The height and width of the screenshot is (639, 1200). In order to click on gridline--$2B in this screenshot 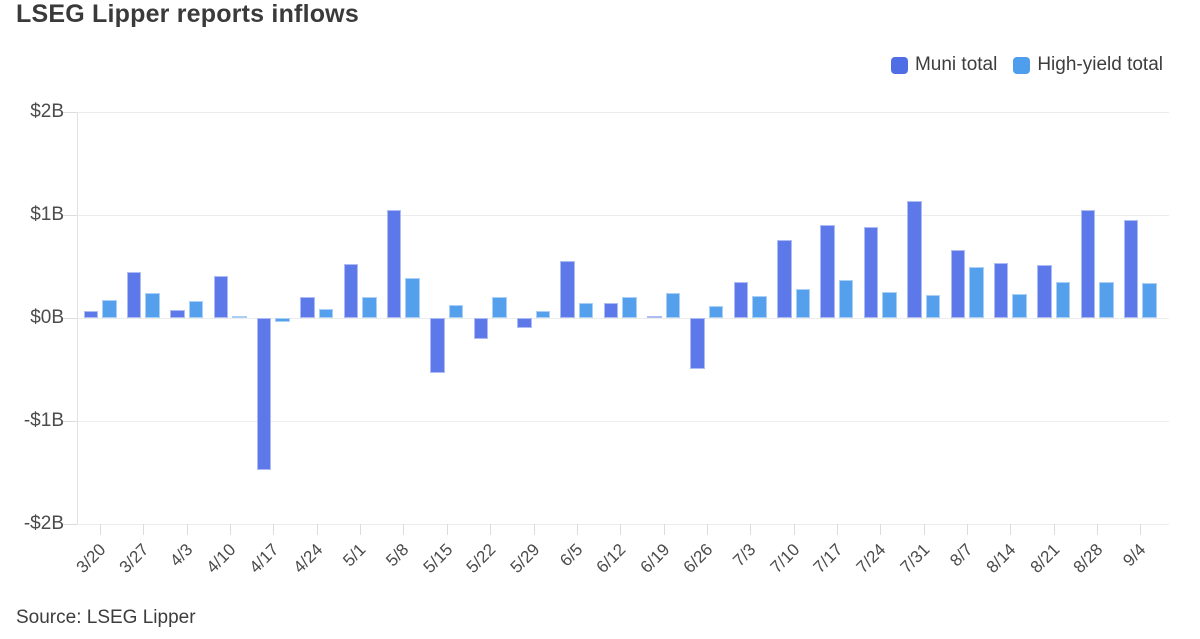, I will do `click(623, 525)`.